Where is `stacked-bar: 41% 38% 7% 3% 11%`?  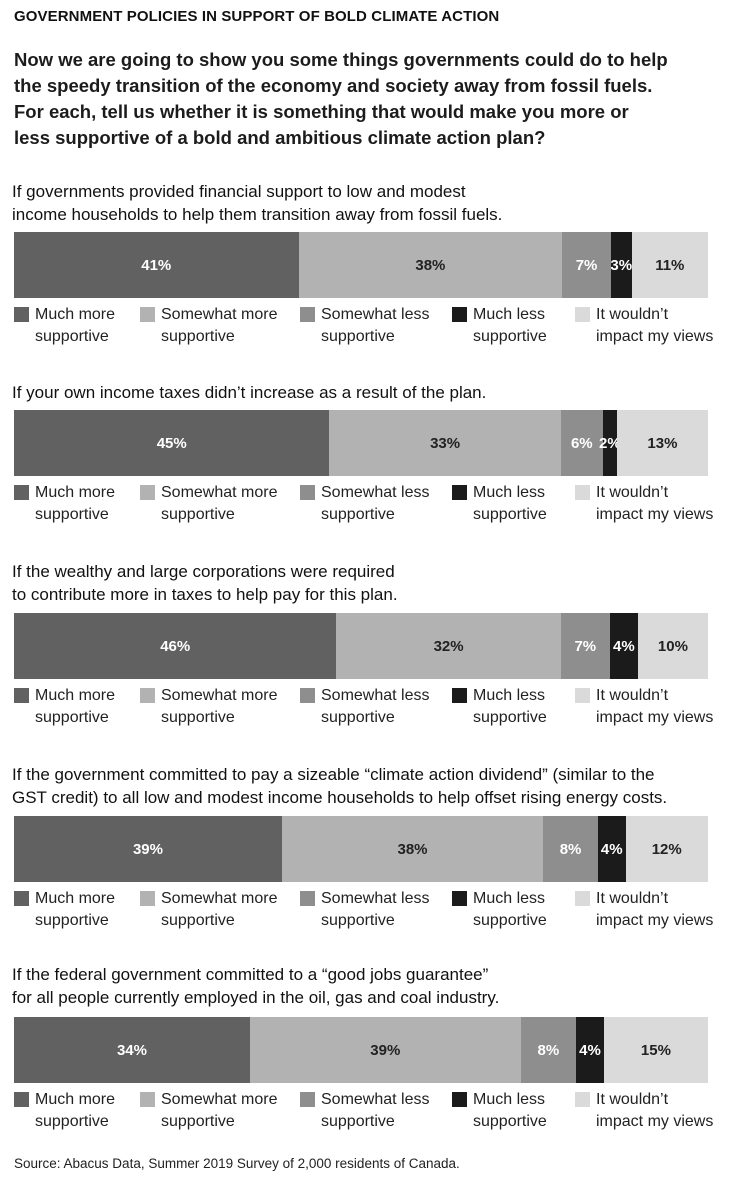 stacked-bar: 41% 38% 7% 3% 11% is located at coordinates (361, 265).